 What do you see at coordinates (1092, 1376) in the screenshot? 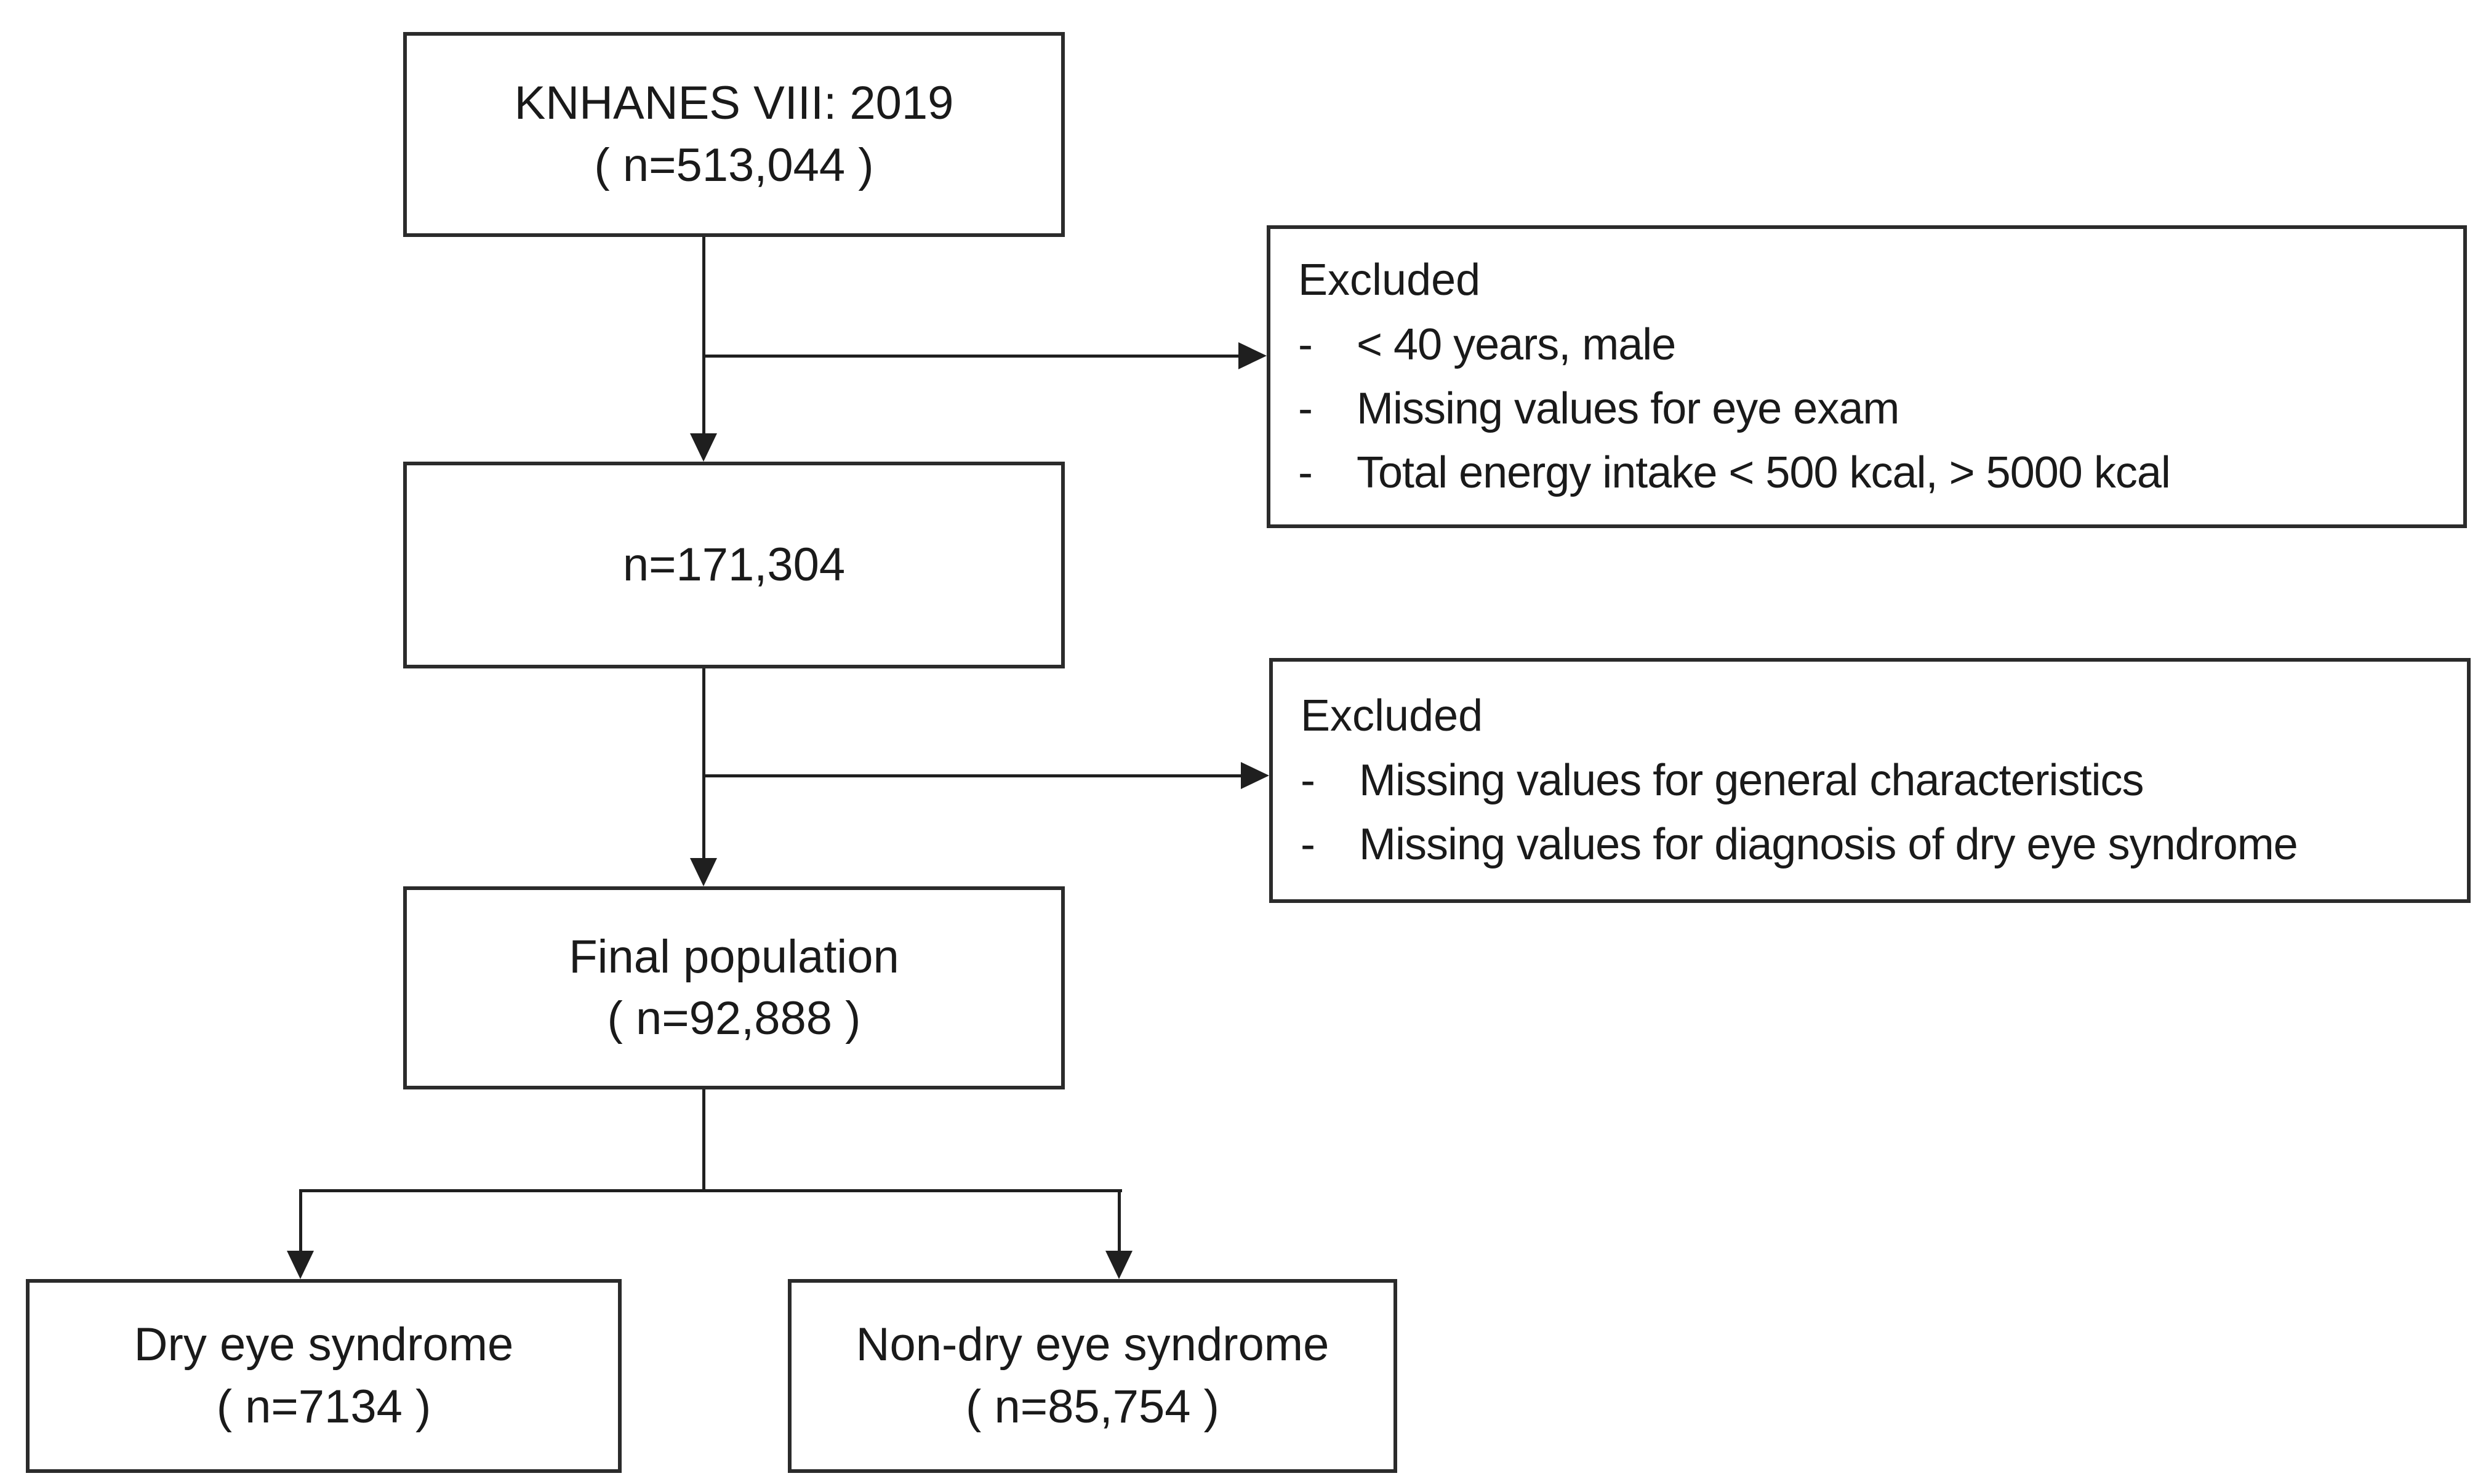
I see `node-non-dry-eye-box: Non-dry eye syndrome ( n=85,754 )` at bounding box center [1092, 1376].